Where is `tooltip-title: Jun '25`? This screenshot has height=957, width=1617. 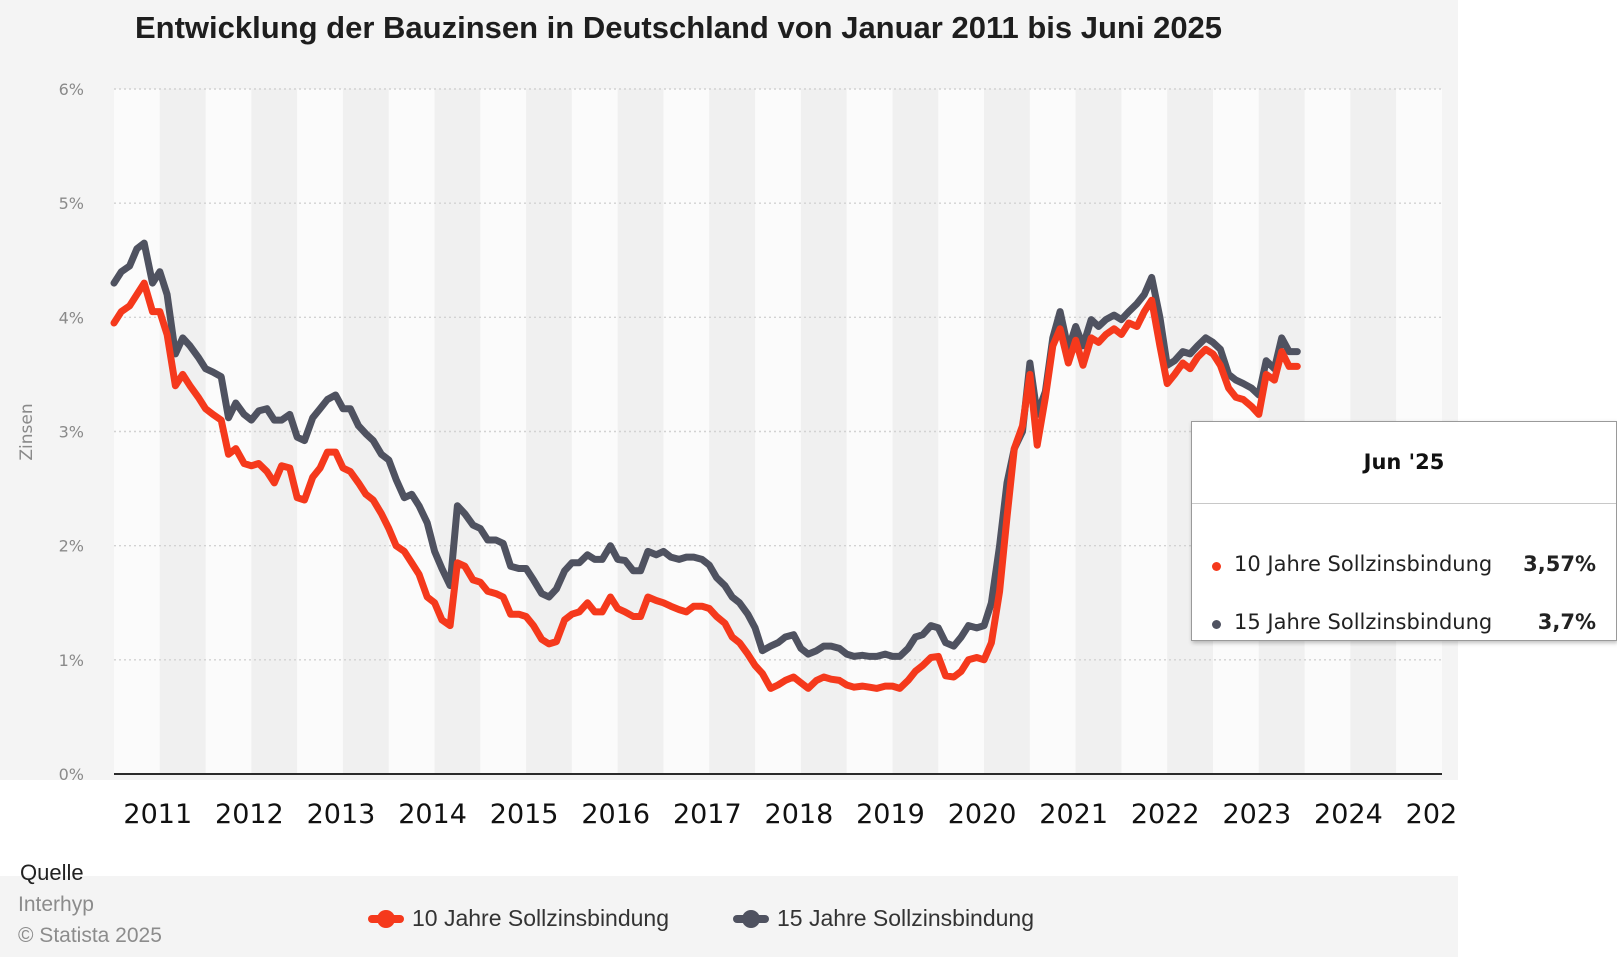 tooltip-title: Jun '25 is located at coordinates (1404, 462).